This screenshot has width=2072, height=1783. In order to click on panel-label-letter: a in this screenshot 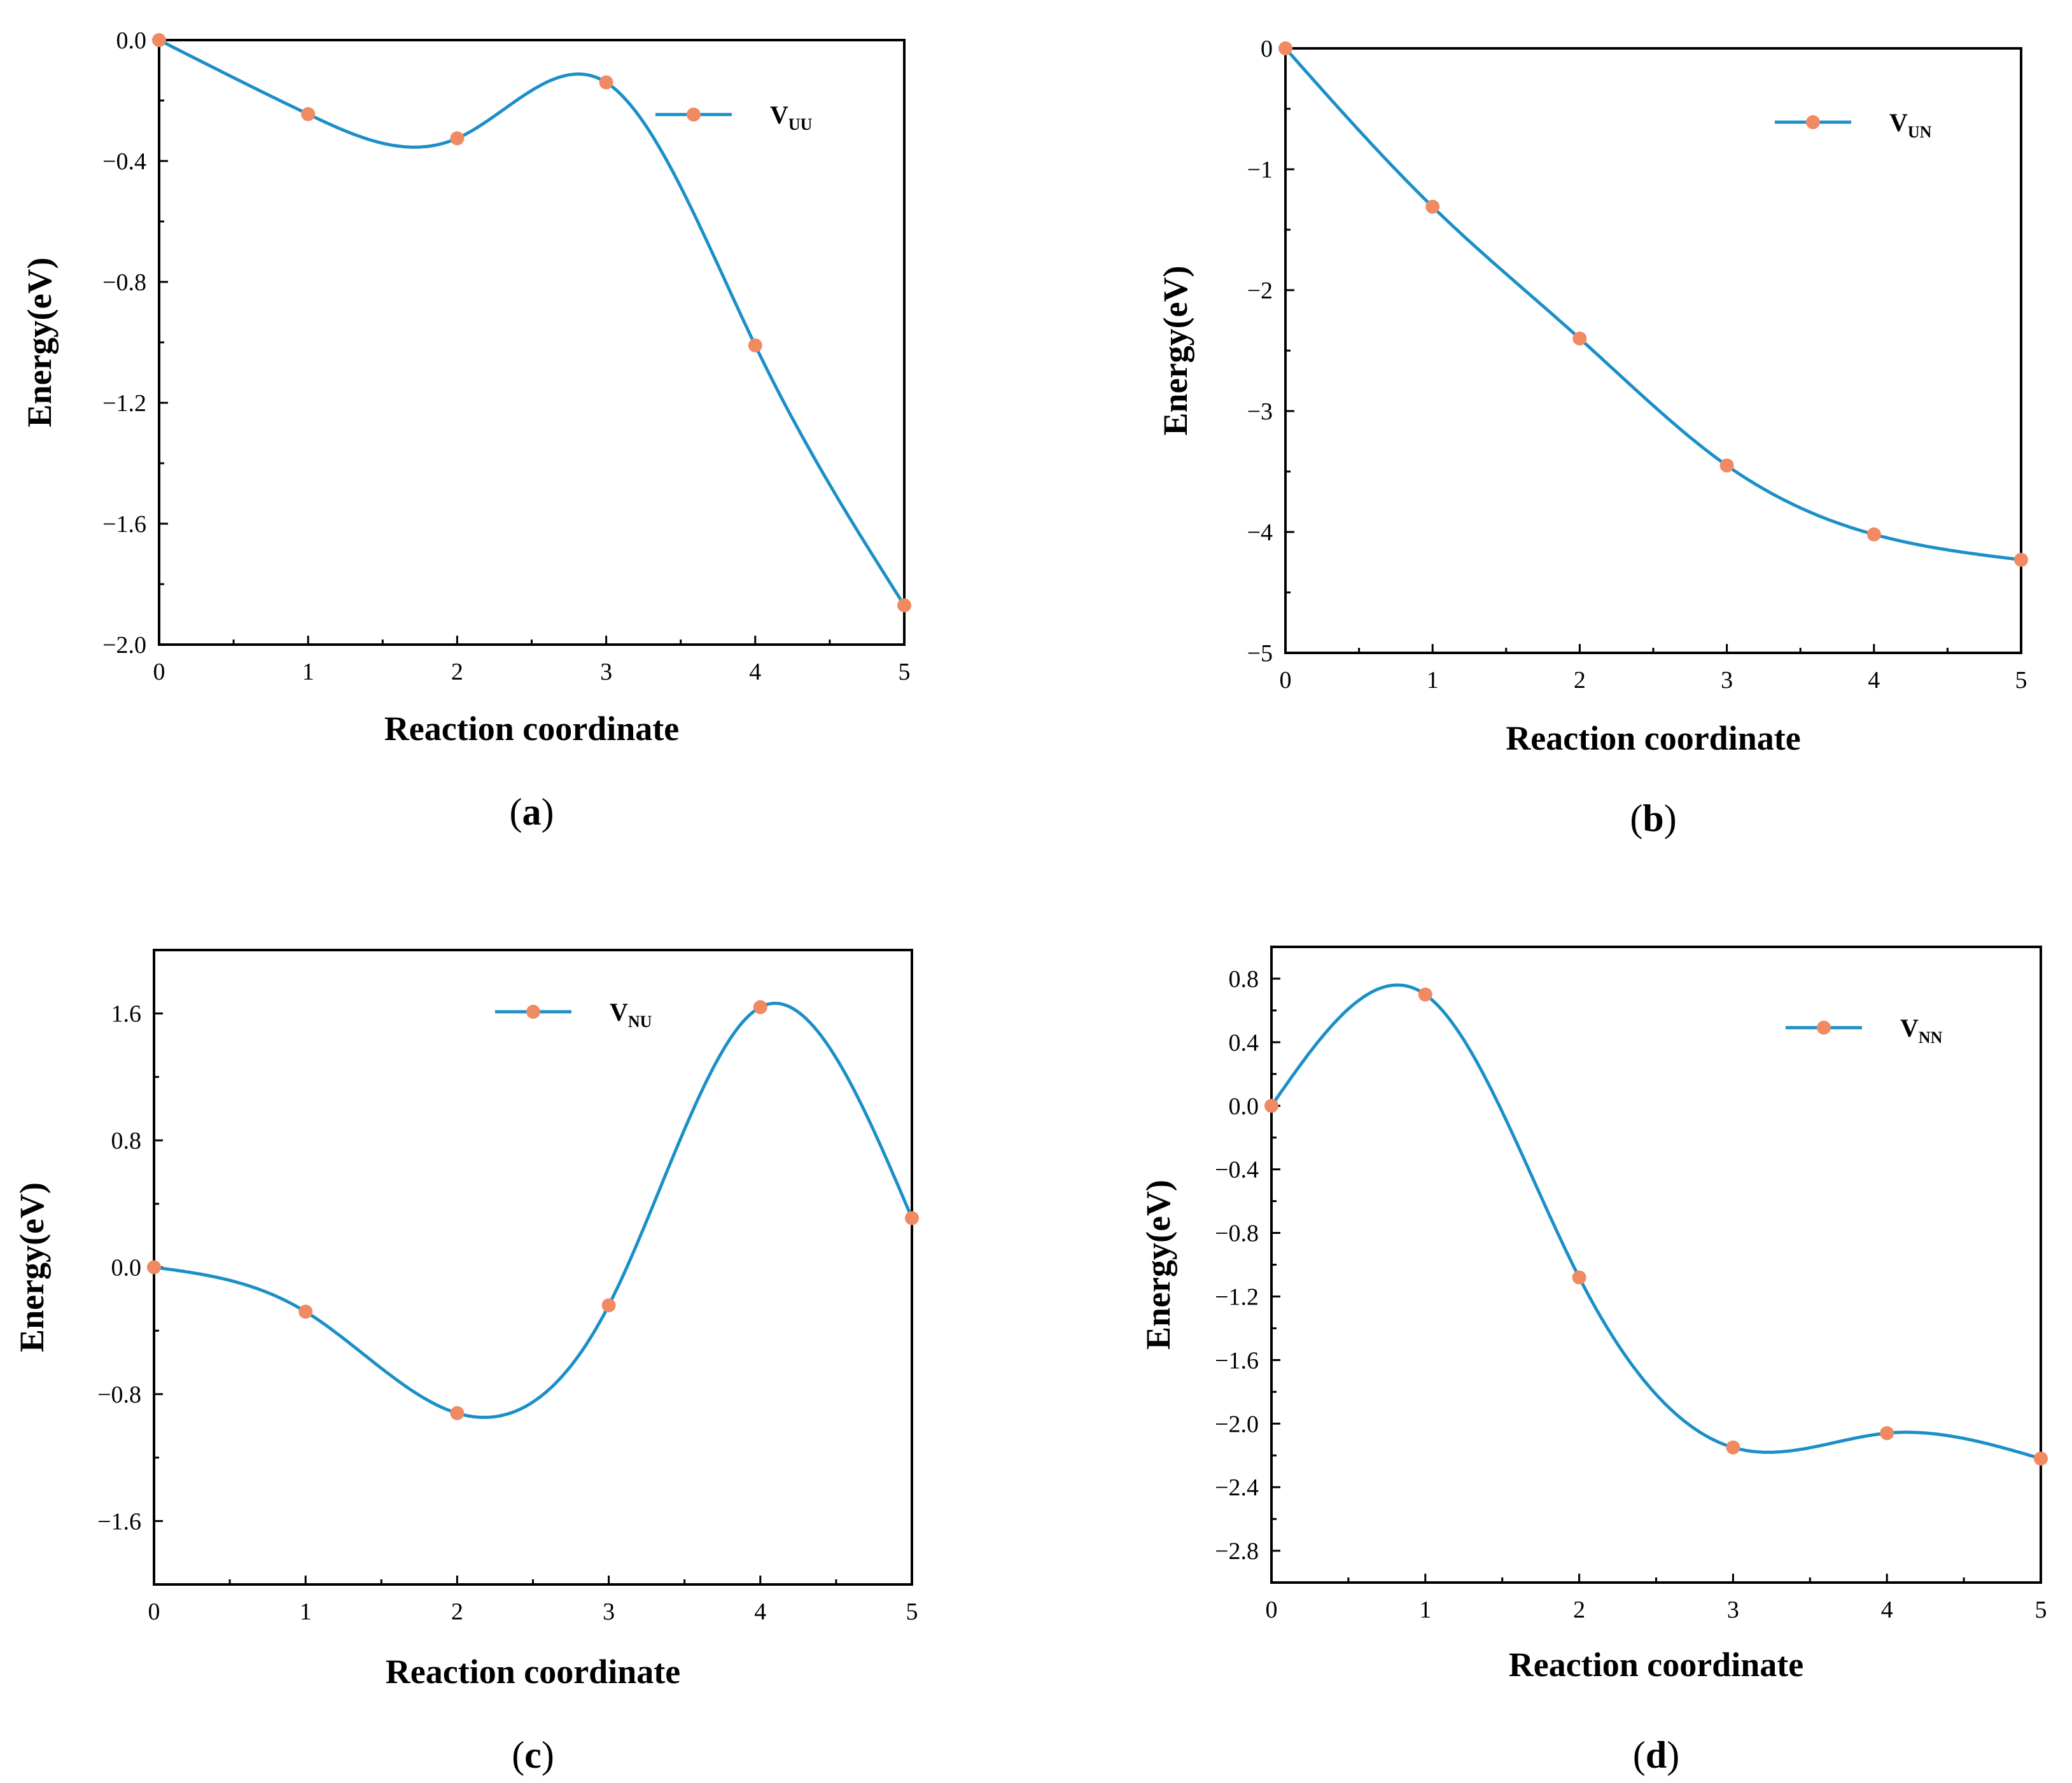, I will do `click(532, 812)`.